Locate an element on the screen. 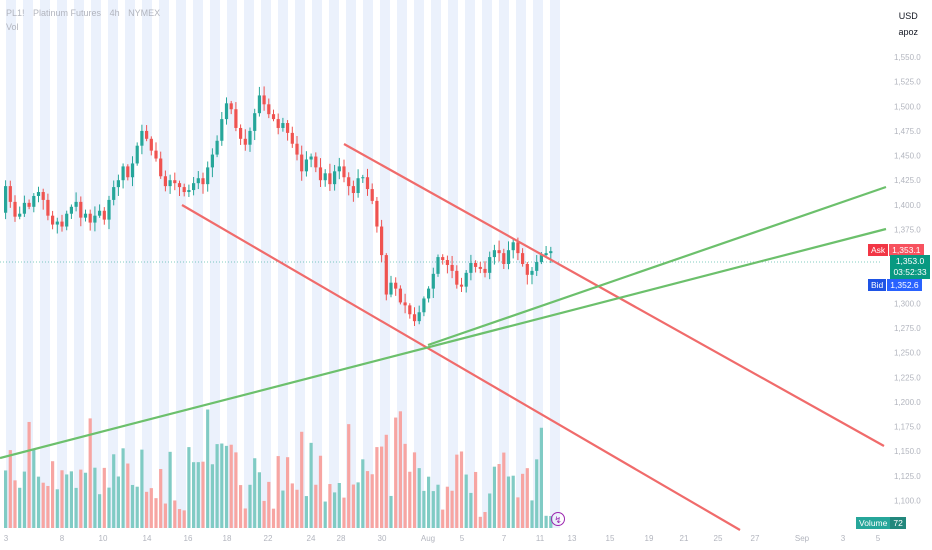  time-tick-label: 13 is located at coordinates (572, 538).